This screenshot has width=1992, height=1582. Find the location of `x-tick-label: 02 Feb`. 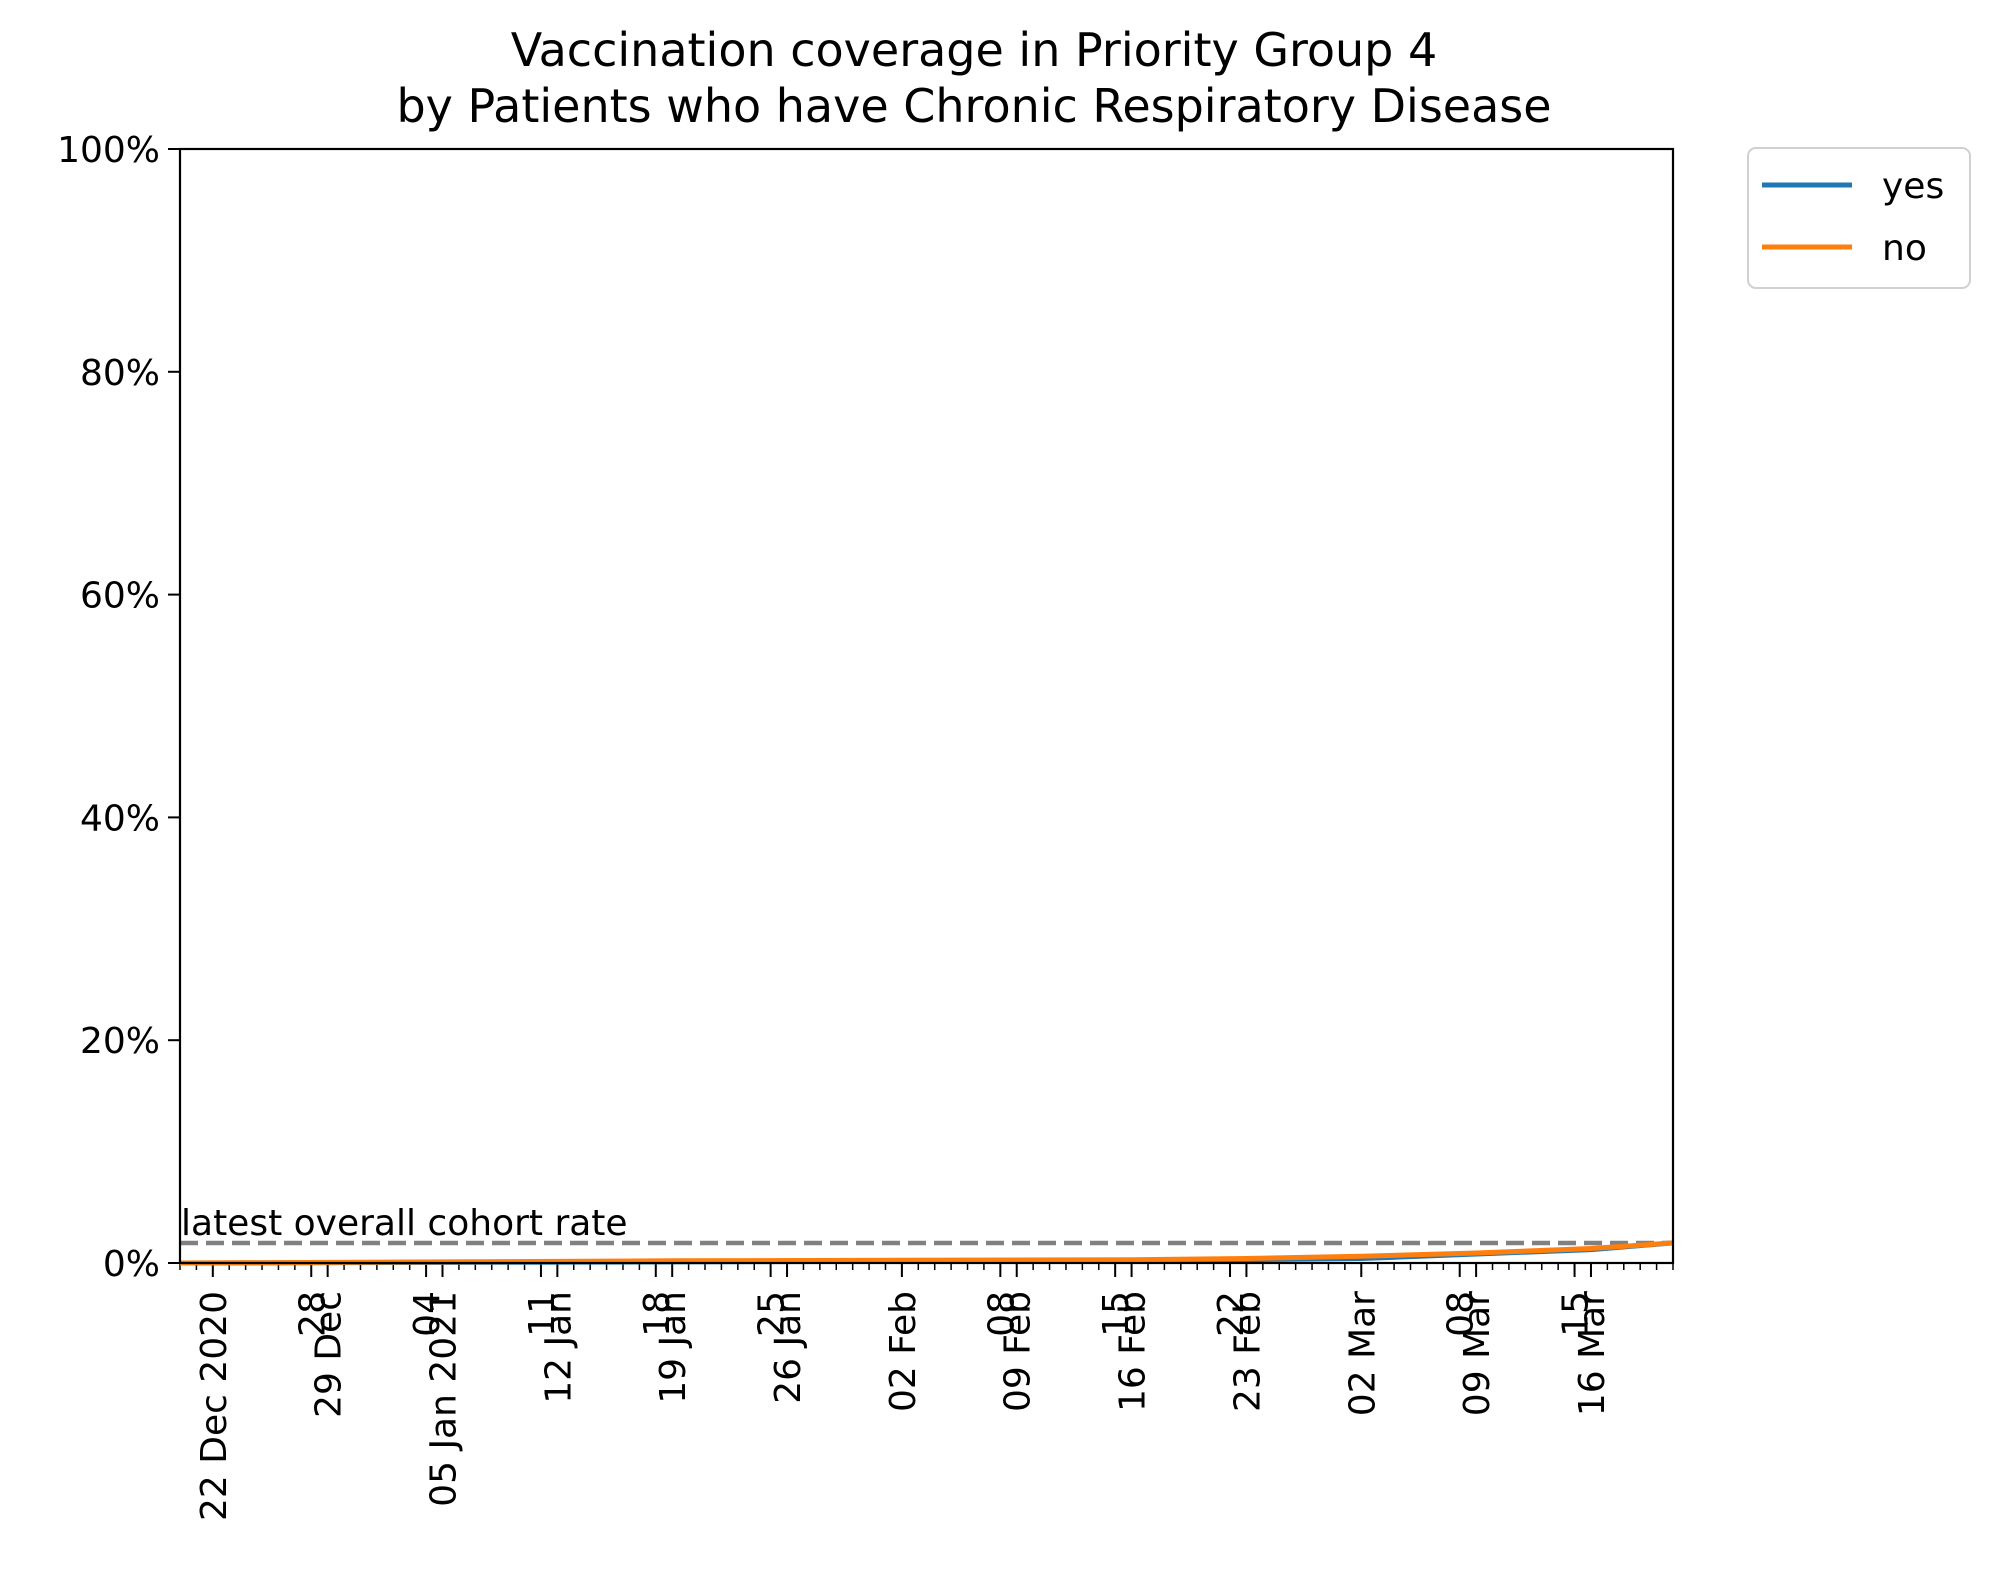

x-tick-label: 02 Feb is located at coordinates (903, 1351).